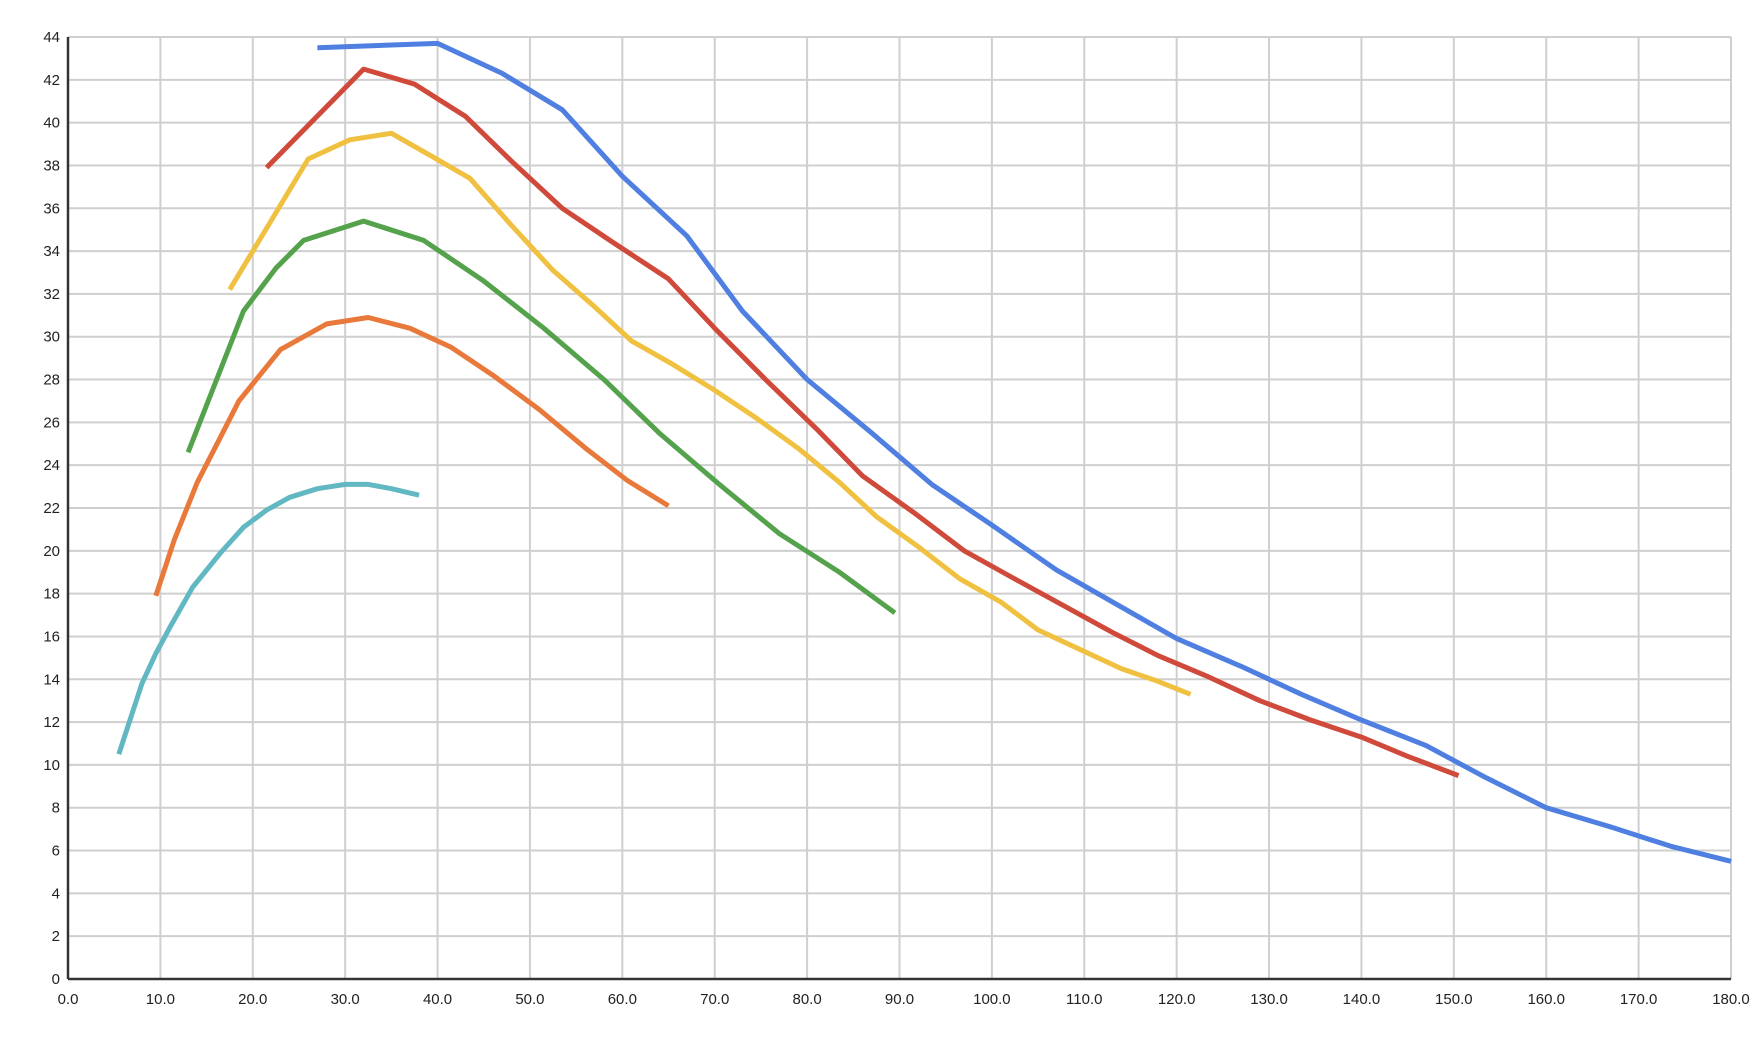  I want to click on y-tick-label: 10, so click(51, 765).